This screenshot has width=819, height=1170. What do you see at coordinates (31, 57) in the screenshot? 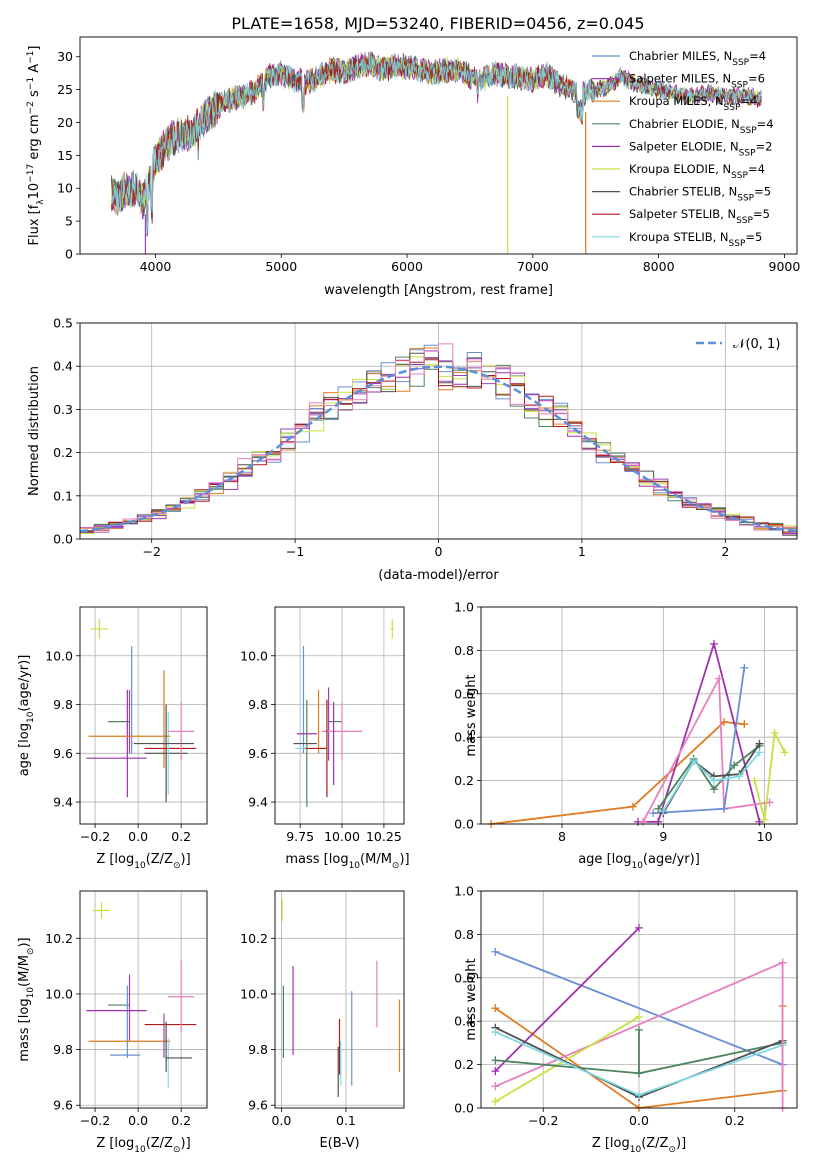
I see `spectrum-ylabel-part: −1` at bounding box center [31, 57].